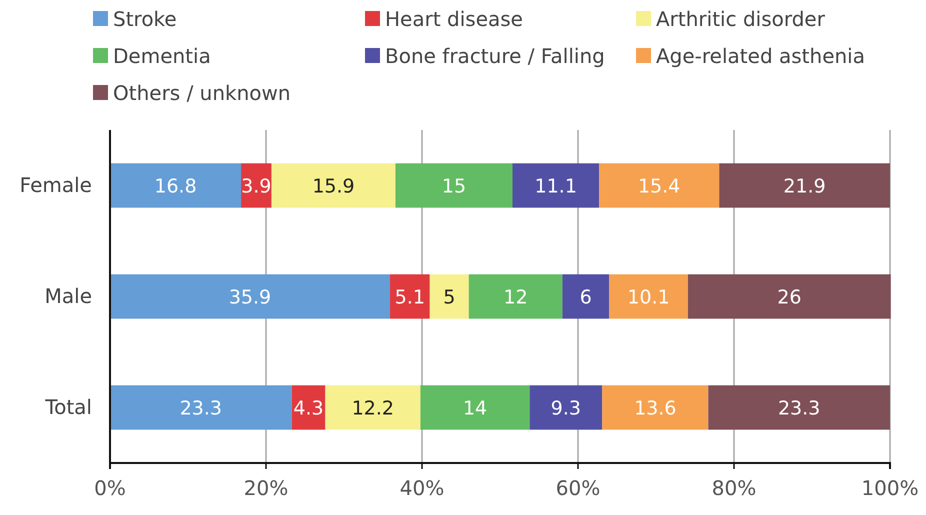  What do you see at coordinates (422, 488) in the screenshot?
I see `x-tick-label: 40%` at bounding box center [422, 488].